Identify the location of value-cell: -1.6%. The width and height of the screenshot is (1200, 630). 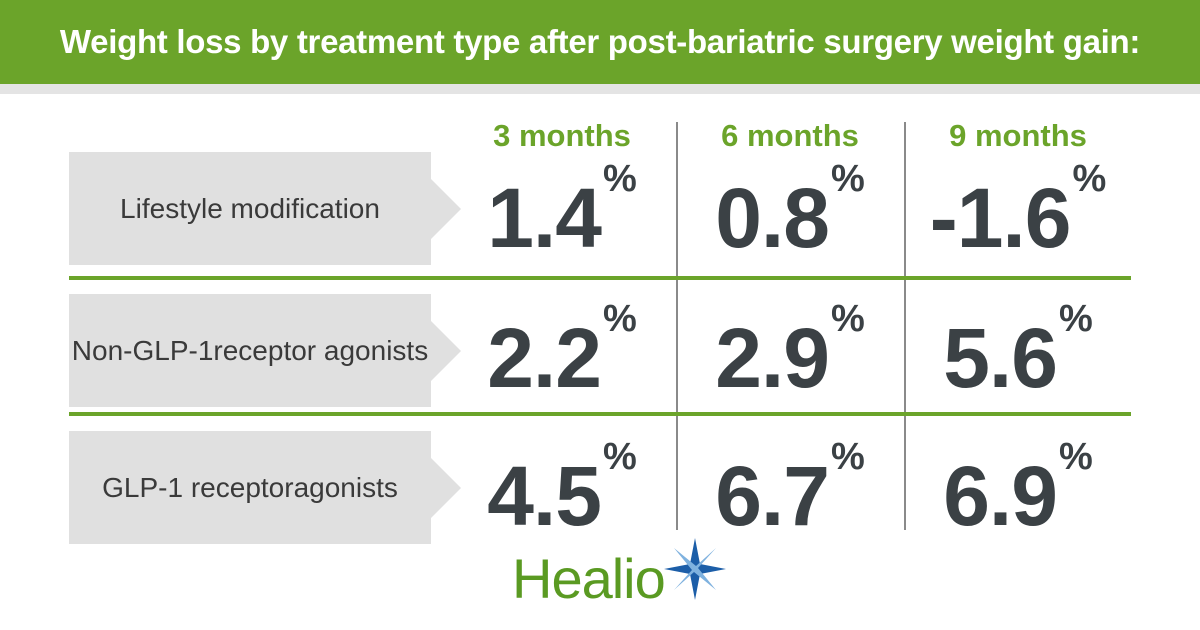
(1018, 205).